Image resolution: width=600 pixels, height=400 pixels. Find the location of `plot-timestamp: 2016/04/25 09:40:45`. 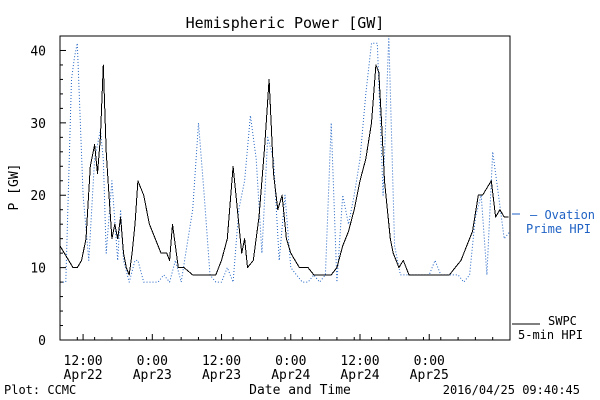

plot-timestamp: 2016/04/25 09:40:45 is located at coordinates (511, 390).